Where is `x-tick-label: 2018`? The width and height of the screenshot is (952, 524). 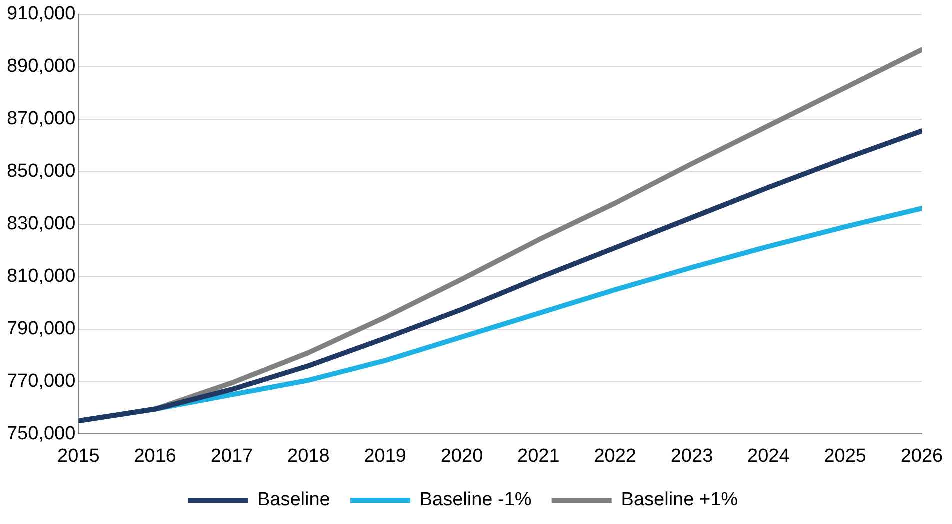
x-tick-label: 2018 is located at coordinates (309, 456).